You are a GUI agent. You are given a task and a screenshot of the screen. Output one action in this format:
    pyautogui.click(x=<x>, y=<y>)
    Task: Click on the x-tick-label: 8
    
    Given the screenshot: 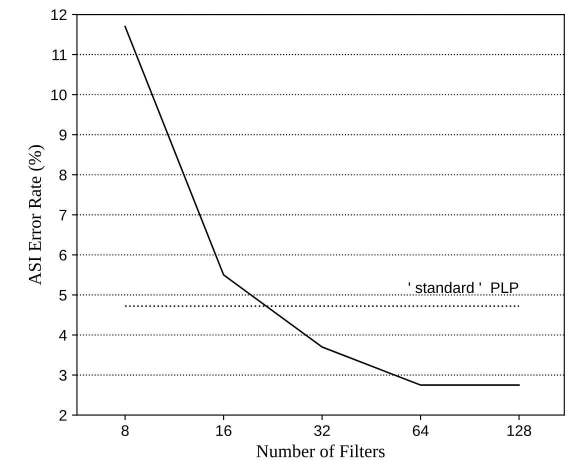 What is the action you would take?
    pyautogui.click(x=125, y=430)
    